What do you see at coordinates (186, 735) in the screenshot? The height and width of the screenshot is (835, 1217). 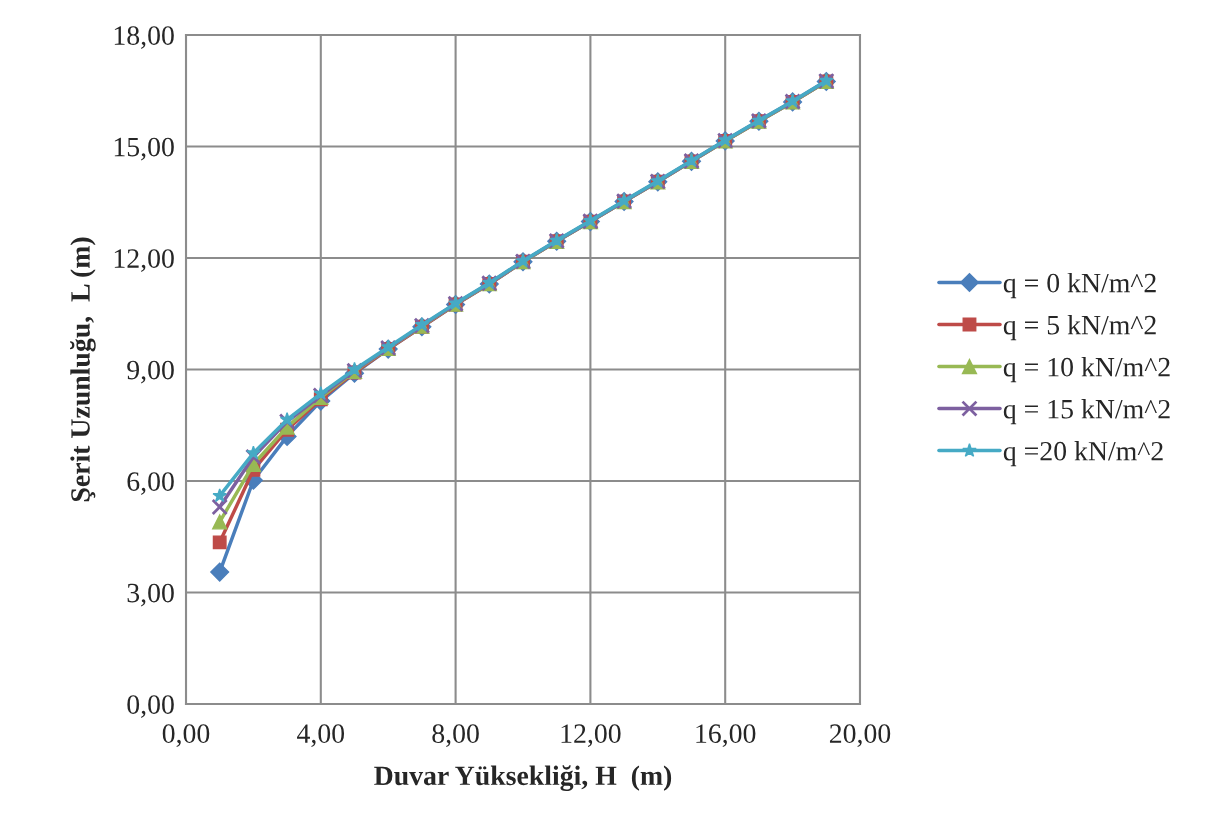 I see `x-tick-label: 0,00` at bounding box center [186, 735].